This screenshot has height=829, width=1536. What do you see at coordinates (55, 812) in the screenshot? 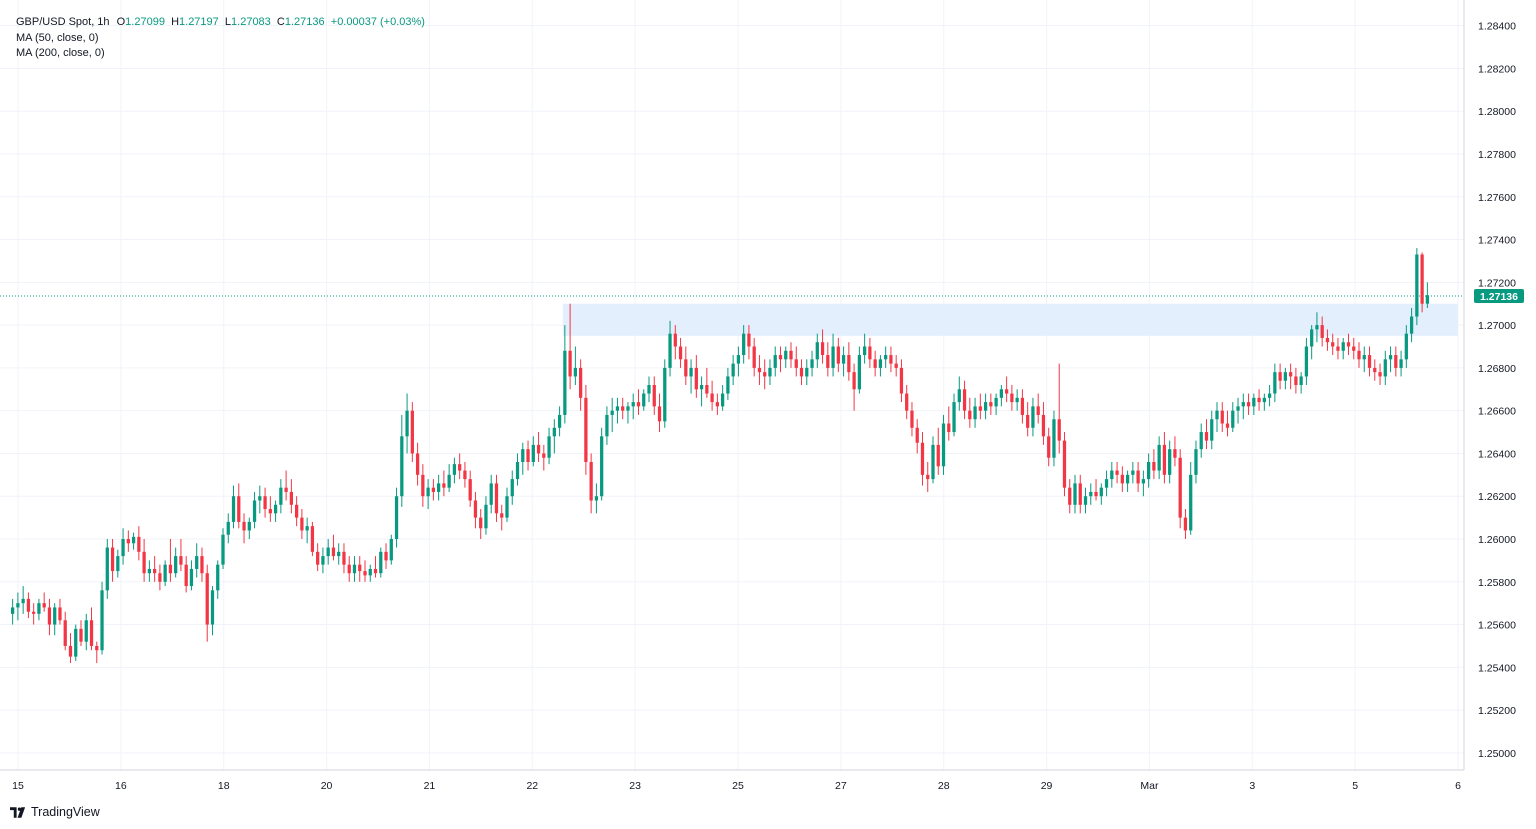
I see `tradingview-brand: TradingView` at bounding box center [55, 812].